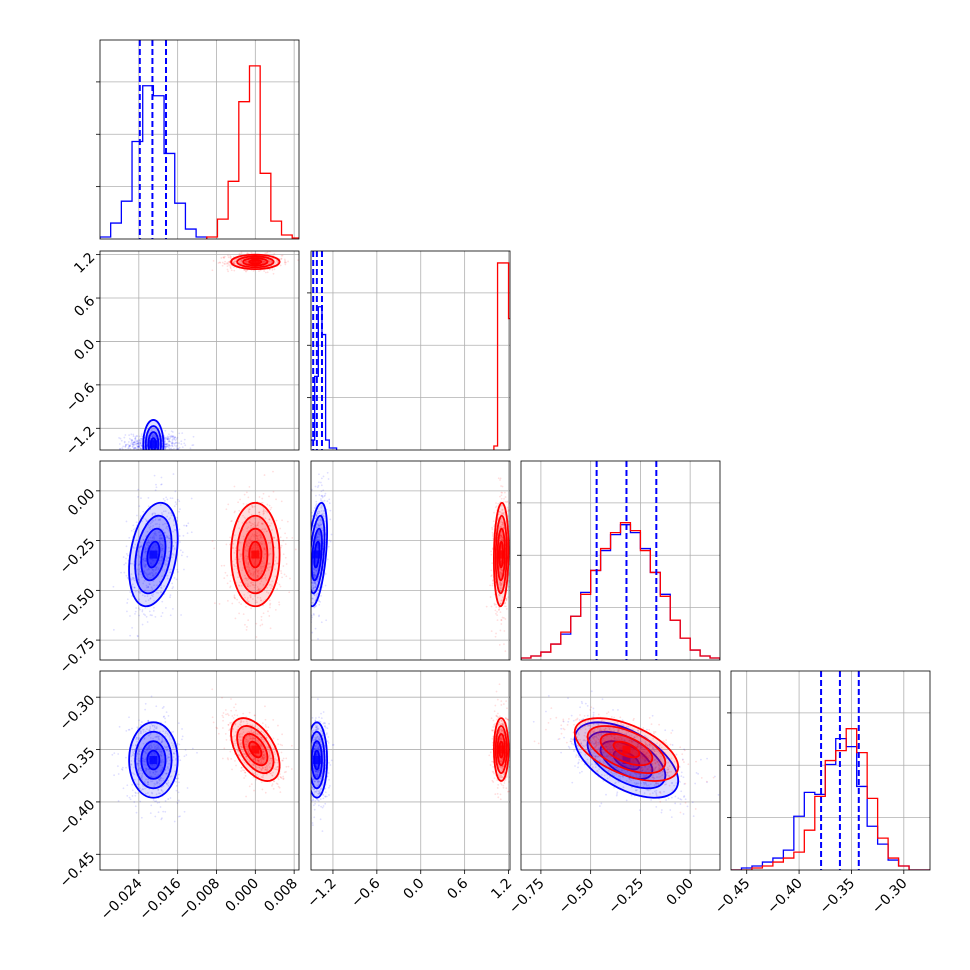  Describe the element at coordinates (84, 306) in the screenshot. I see `y-tick-label: 0.6` at that location.